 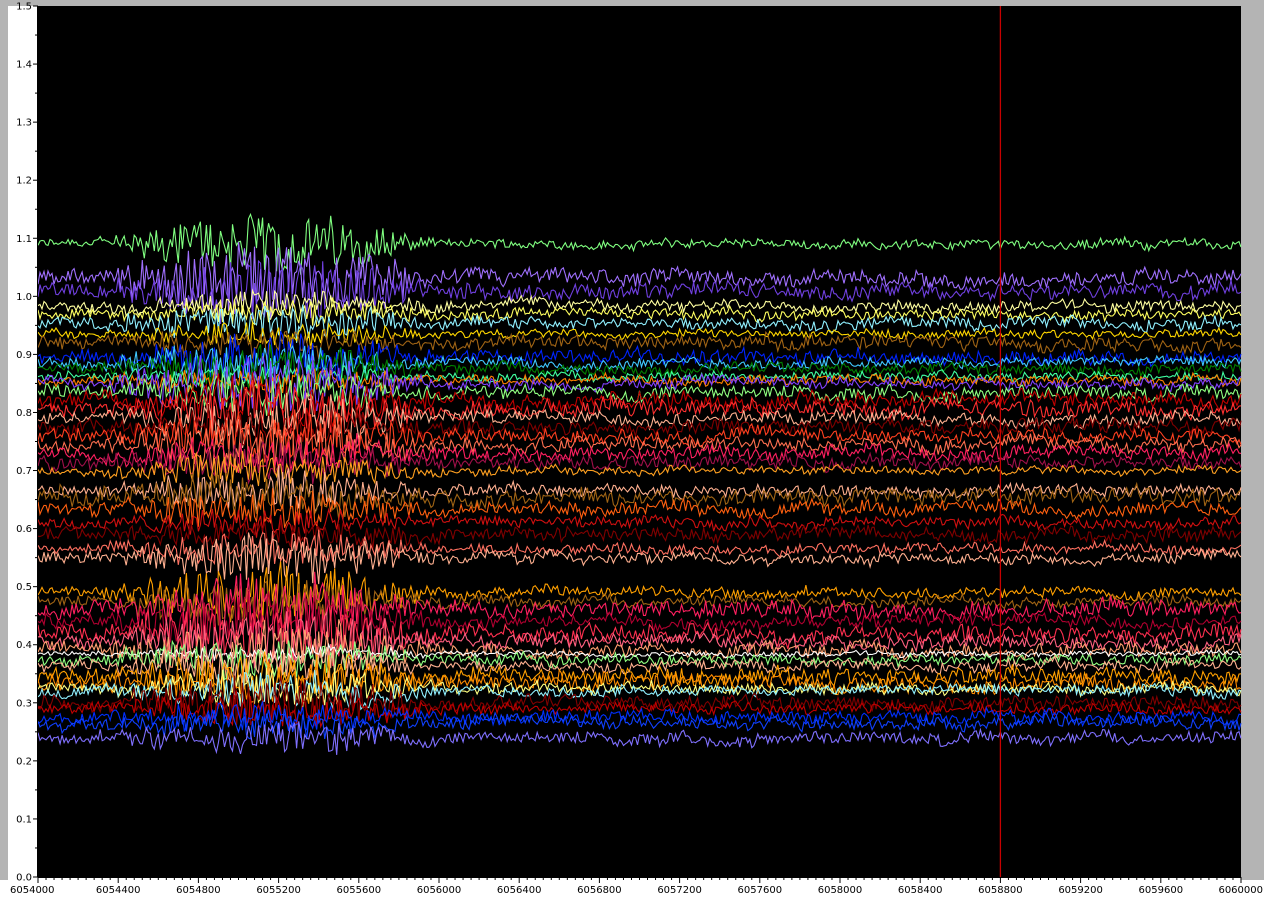 I want to click on x-tick-label: 6056000, so click(x=439, y=890).